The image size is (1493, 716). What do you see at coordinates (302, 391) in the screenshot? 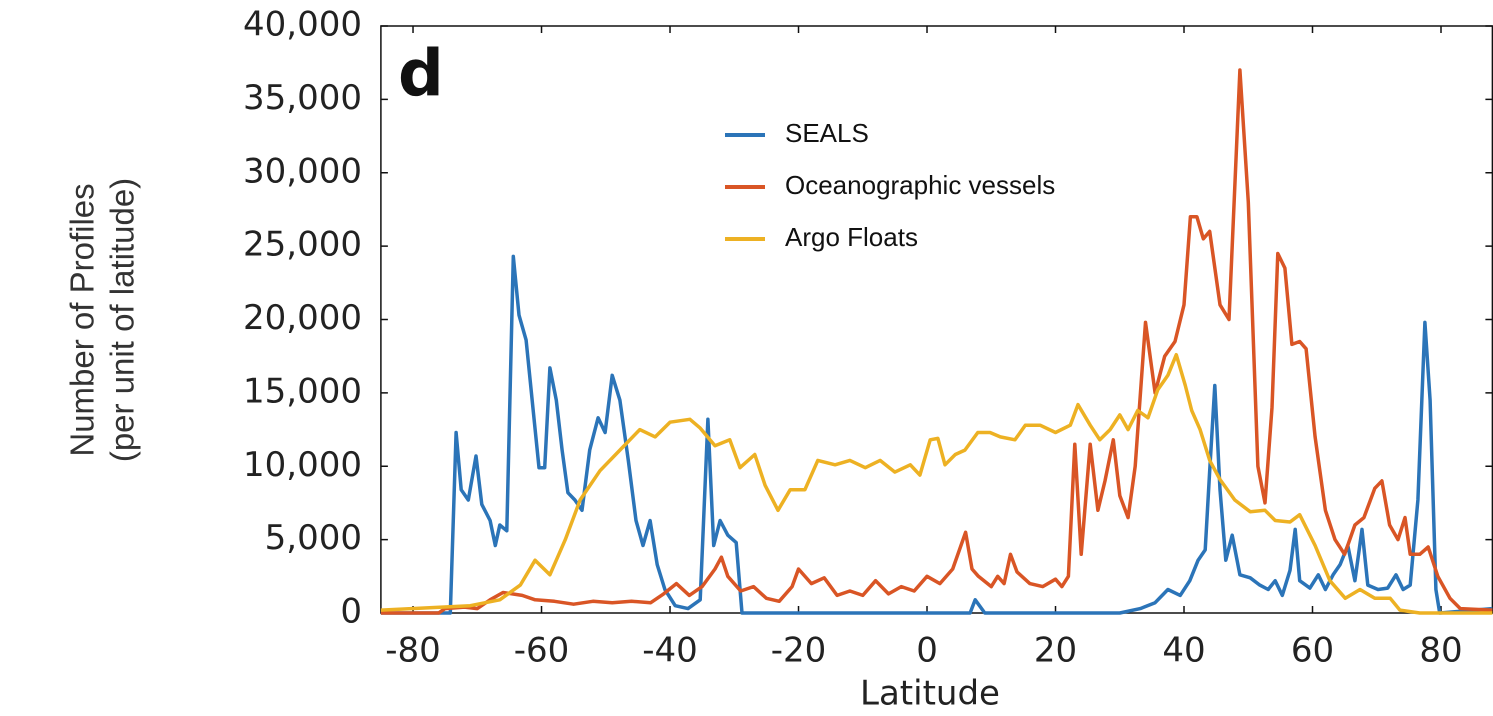
I see `y-tick-label: 15,000` at bounding box center [302, 391].